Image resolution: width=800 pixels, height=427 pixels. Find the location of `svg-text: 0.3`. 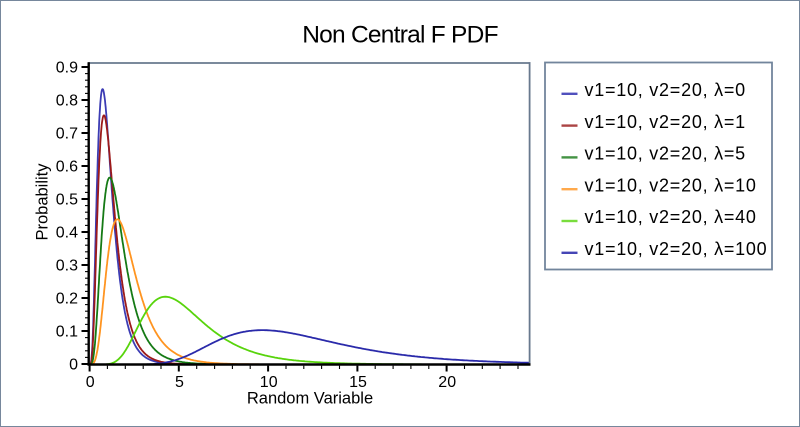

svg-text: 0.3 is located at coordinates (67, 266).